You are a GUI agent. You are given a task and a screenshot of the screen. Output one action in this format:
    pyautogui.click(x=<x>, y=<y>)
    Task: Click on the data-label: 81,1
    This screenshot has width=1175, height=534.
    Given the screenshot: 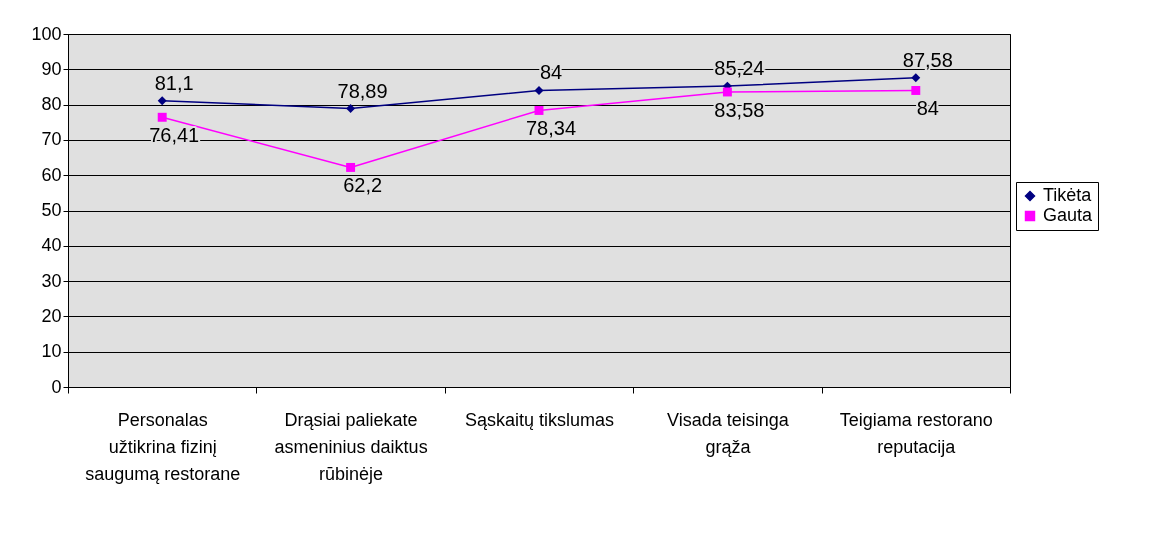 What is the action you would take?
    pyautogui.click(x=174, y=82)
    